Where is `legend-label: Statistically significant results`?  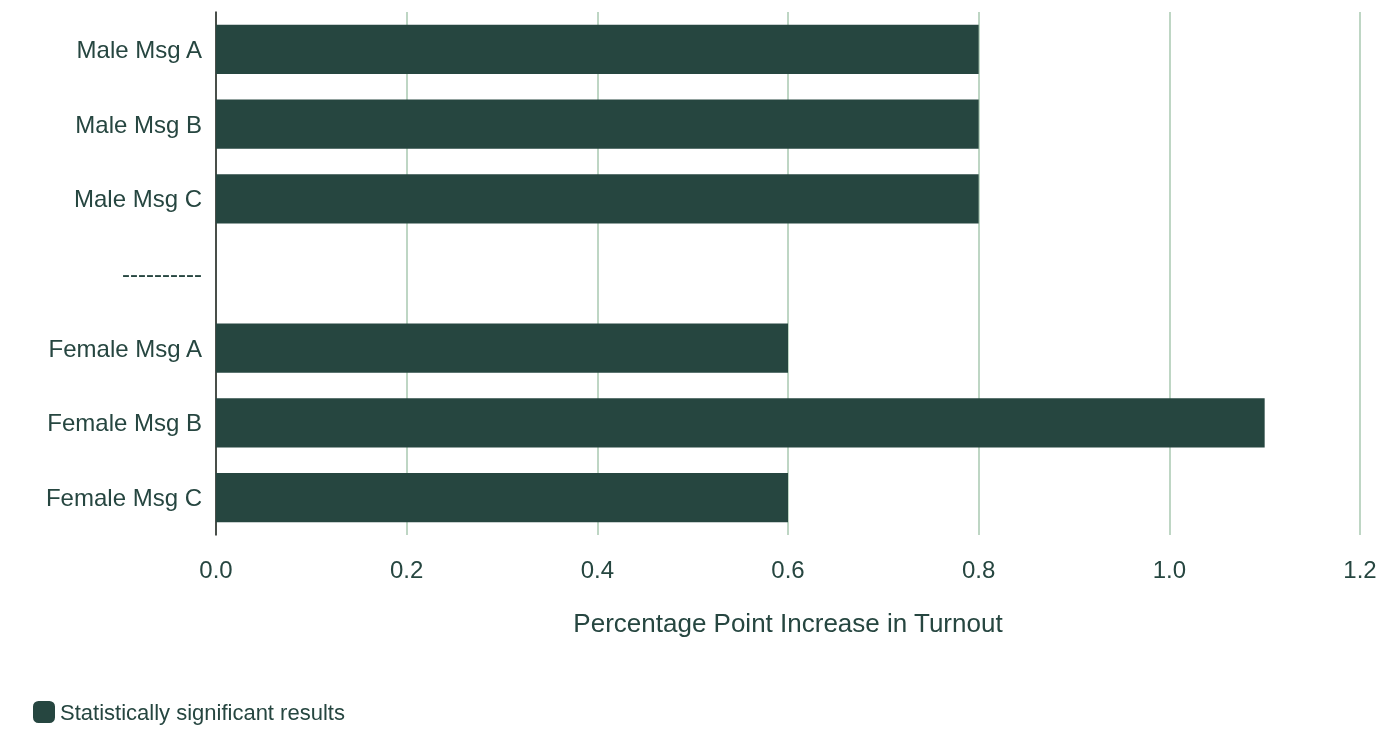
legend-label: Statistically significant results is located at coordinates (202, 712).